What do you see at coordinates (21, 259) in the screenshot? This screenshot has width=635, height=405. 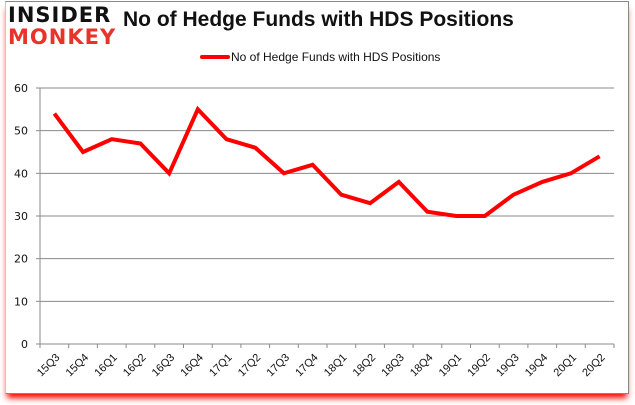 I see `y-tick-label: 20` at bounding box center [21, 259].